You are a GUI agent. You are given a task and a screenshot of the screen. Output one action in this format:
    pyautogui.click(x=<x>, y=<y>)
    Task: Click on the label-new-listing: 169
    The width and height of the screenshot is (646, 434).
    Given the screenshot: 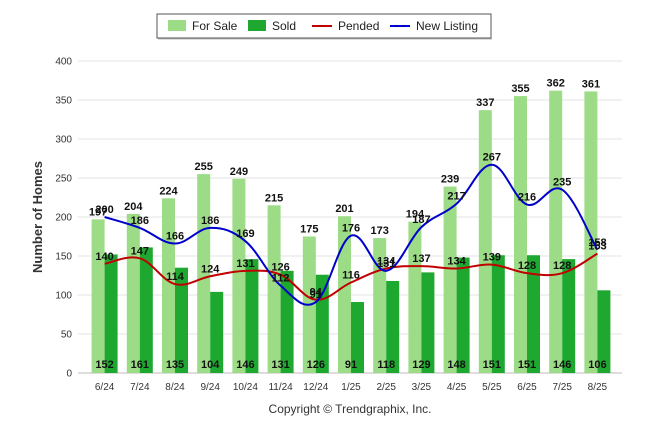 What is the action you would take?
    pyautogui.click(x=245, y=234)
    